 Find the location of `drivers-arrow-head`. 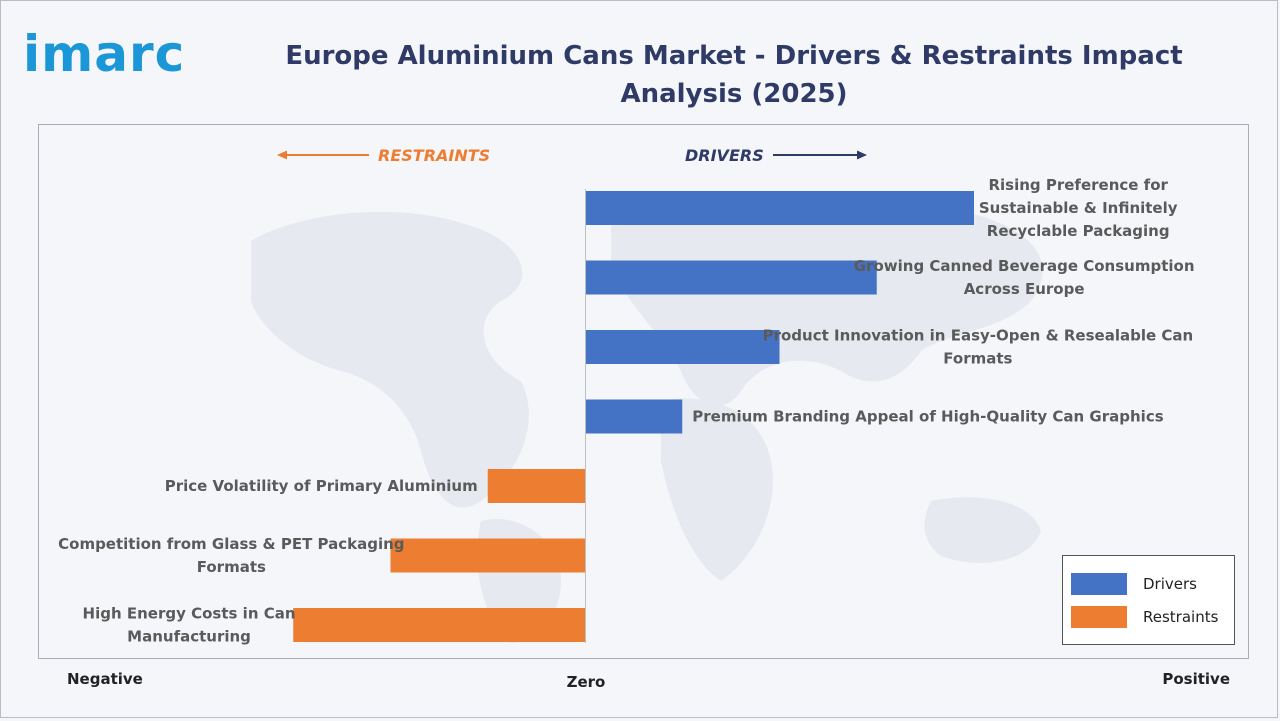

drivers-arrow-head is located at coordinates (862, 155).